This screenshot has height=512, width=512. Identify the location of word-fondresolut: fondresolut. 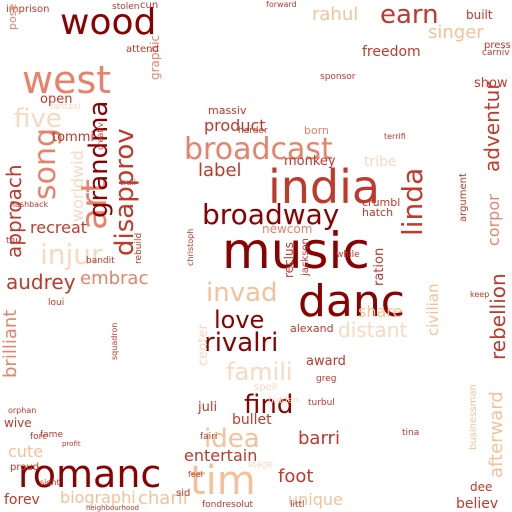
(228, 505).